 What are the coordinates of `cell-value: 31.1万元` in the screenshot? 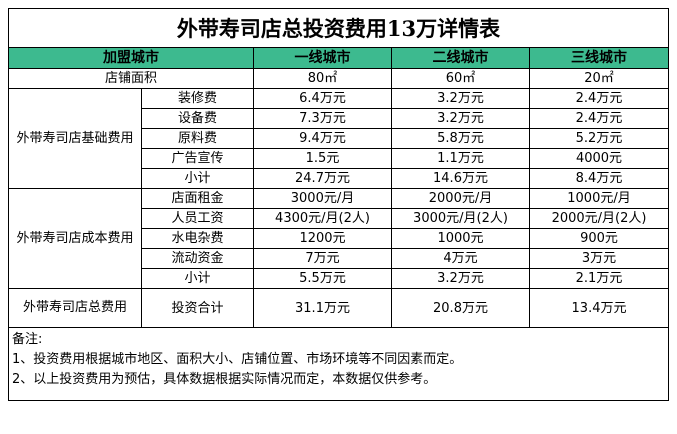 It's located at (322, 308).